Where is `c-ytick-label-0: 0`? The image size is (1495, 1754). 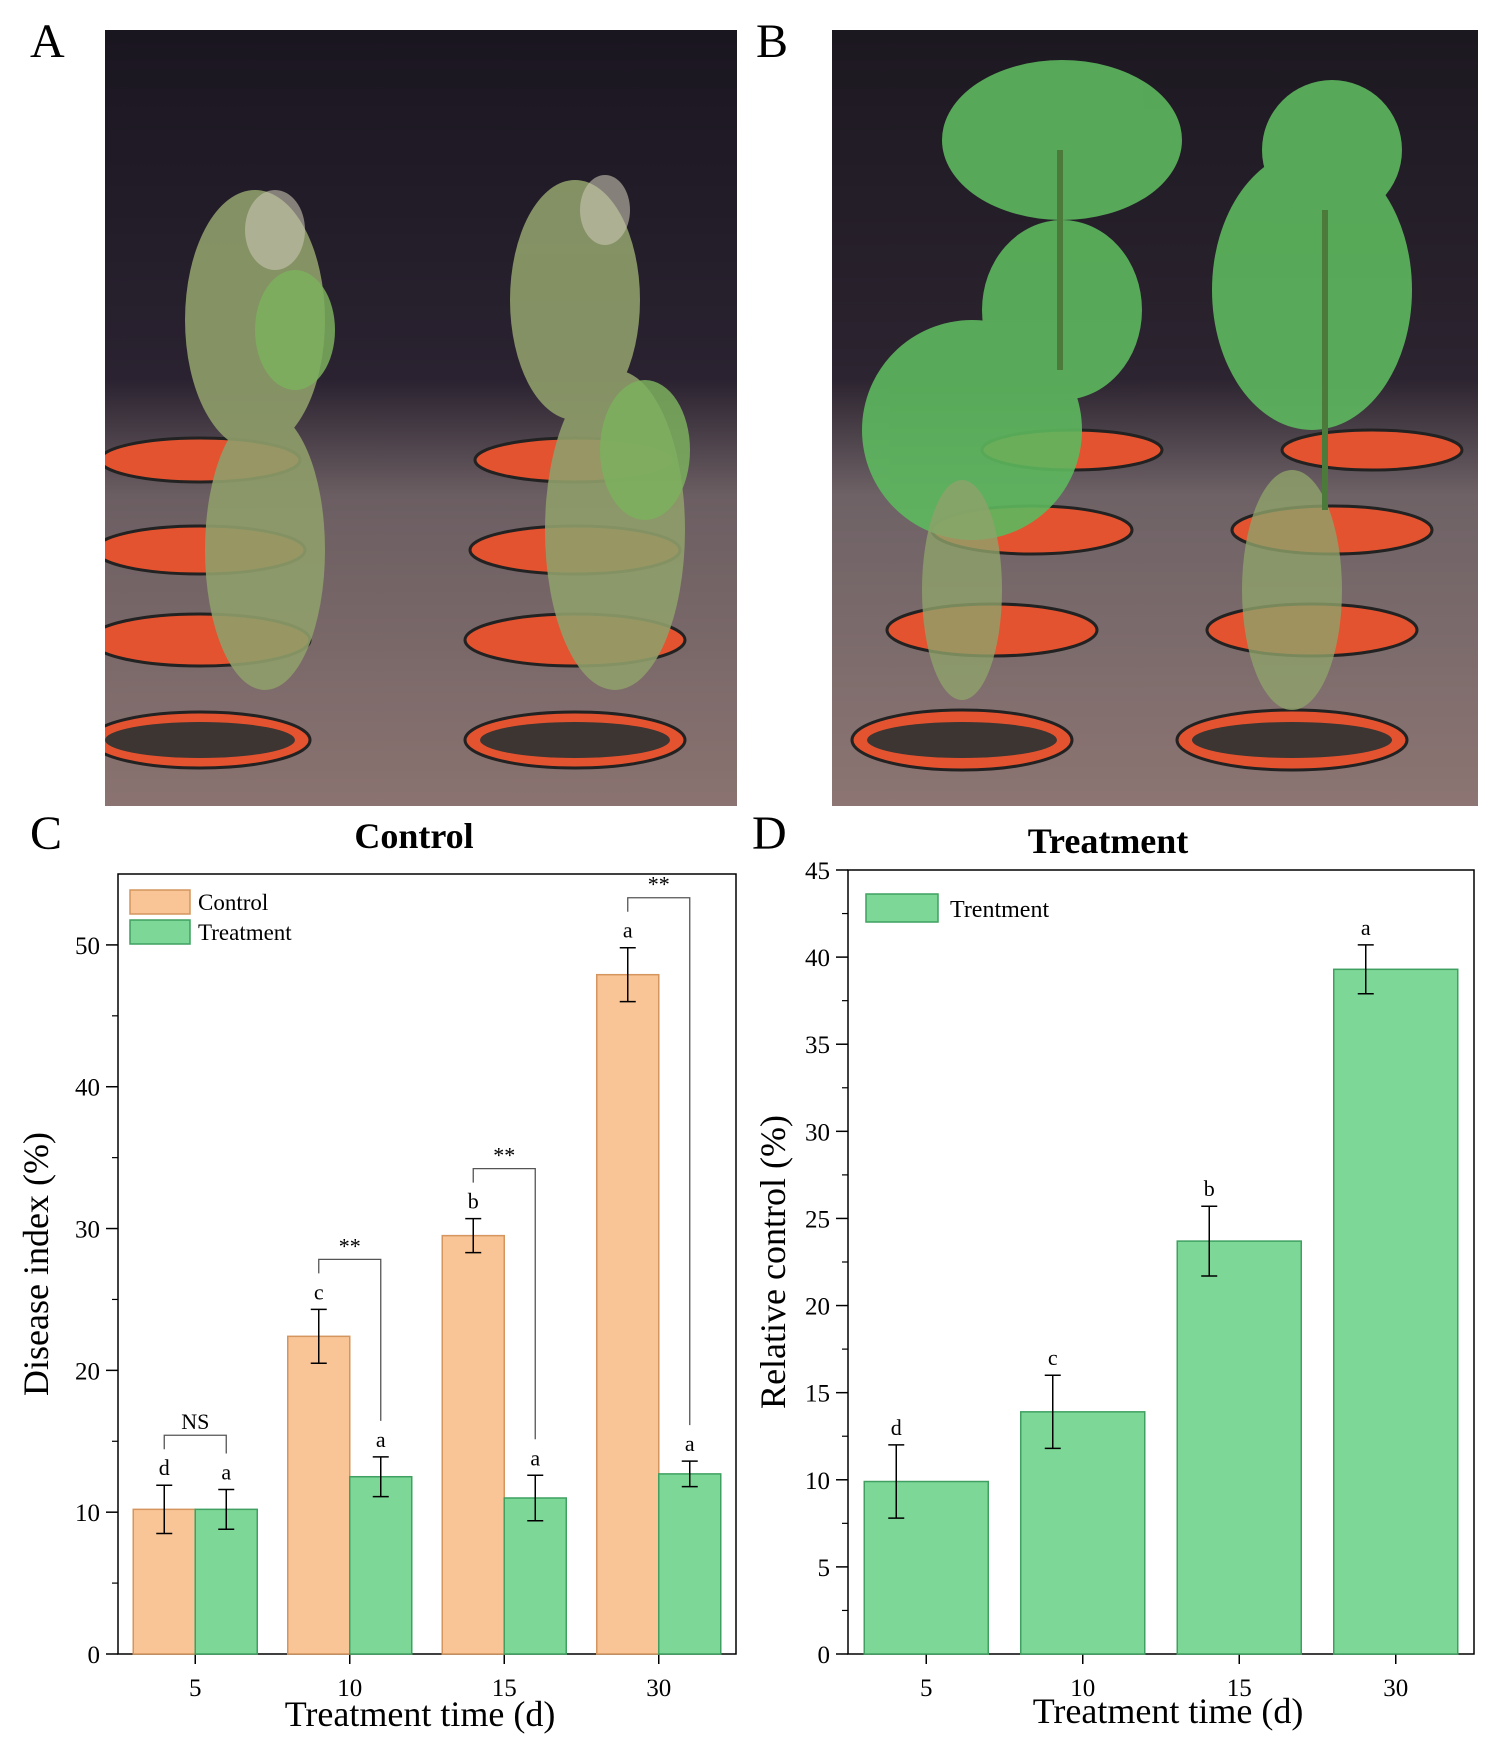 c-ytick-label-0: 0 is located at coordinates (94, 1655).